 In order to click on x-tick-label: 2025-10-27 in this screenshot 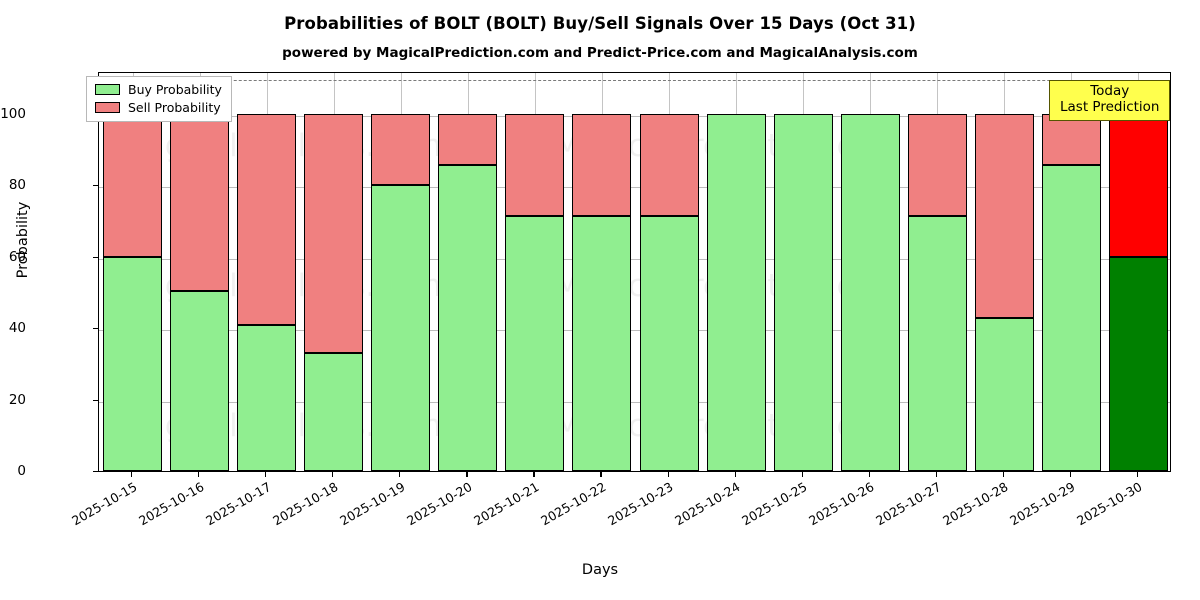, I will do `click(908, 504)`.